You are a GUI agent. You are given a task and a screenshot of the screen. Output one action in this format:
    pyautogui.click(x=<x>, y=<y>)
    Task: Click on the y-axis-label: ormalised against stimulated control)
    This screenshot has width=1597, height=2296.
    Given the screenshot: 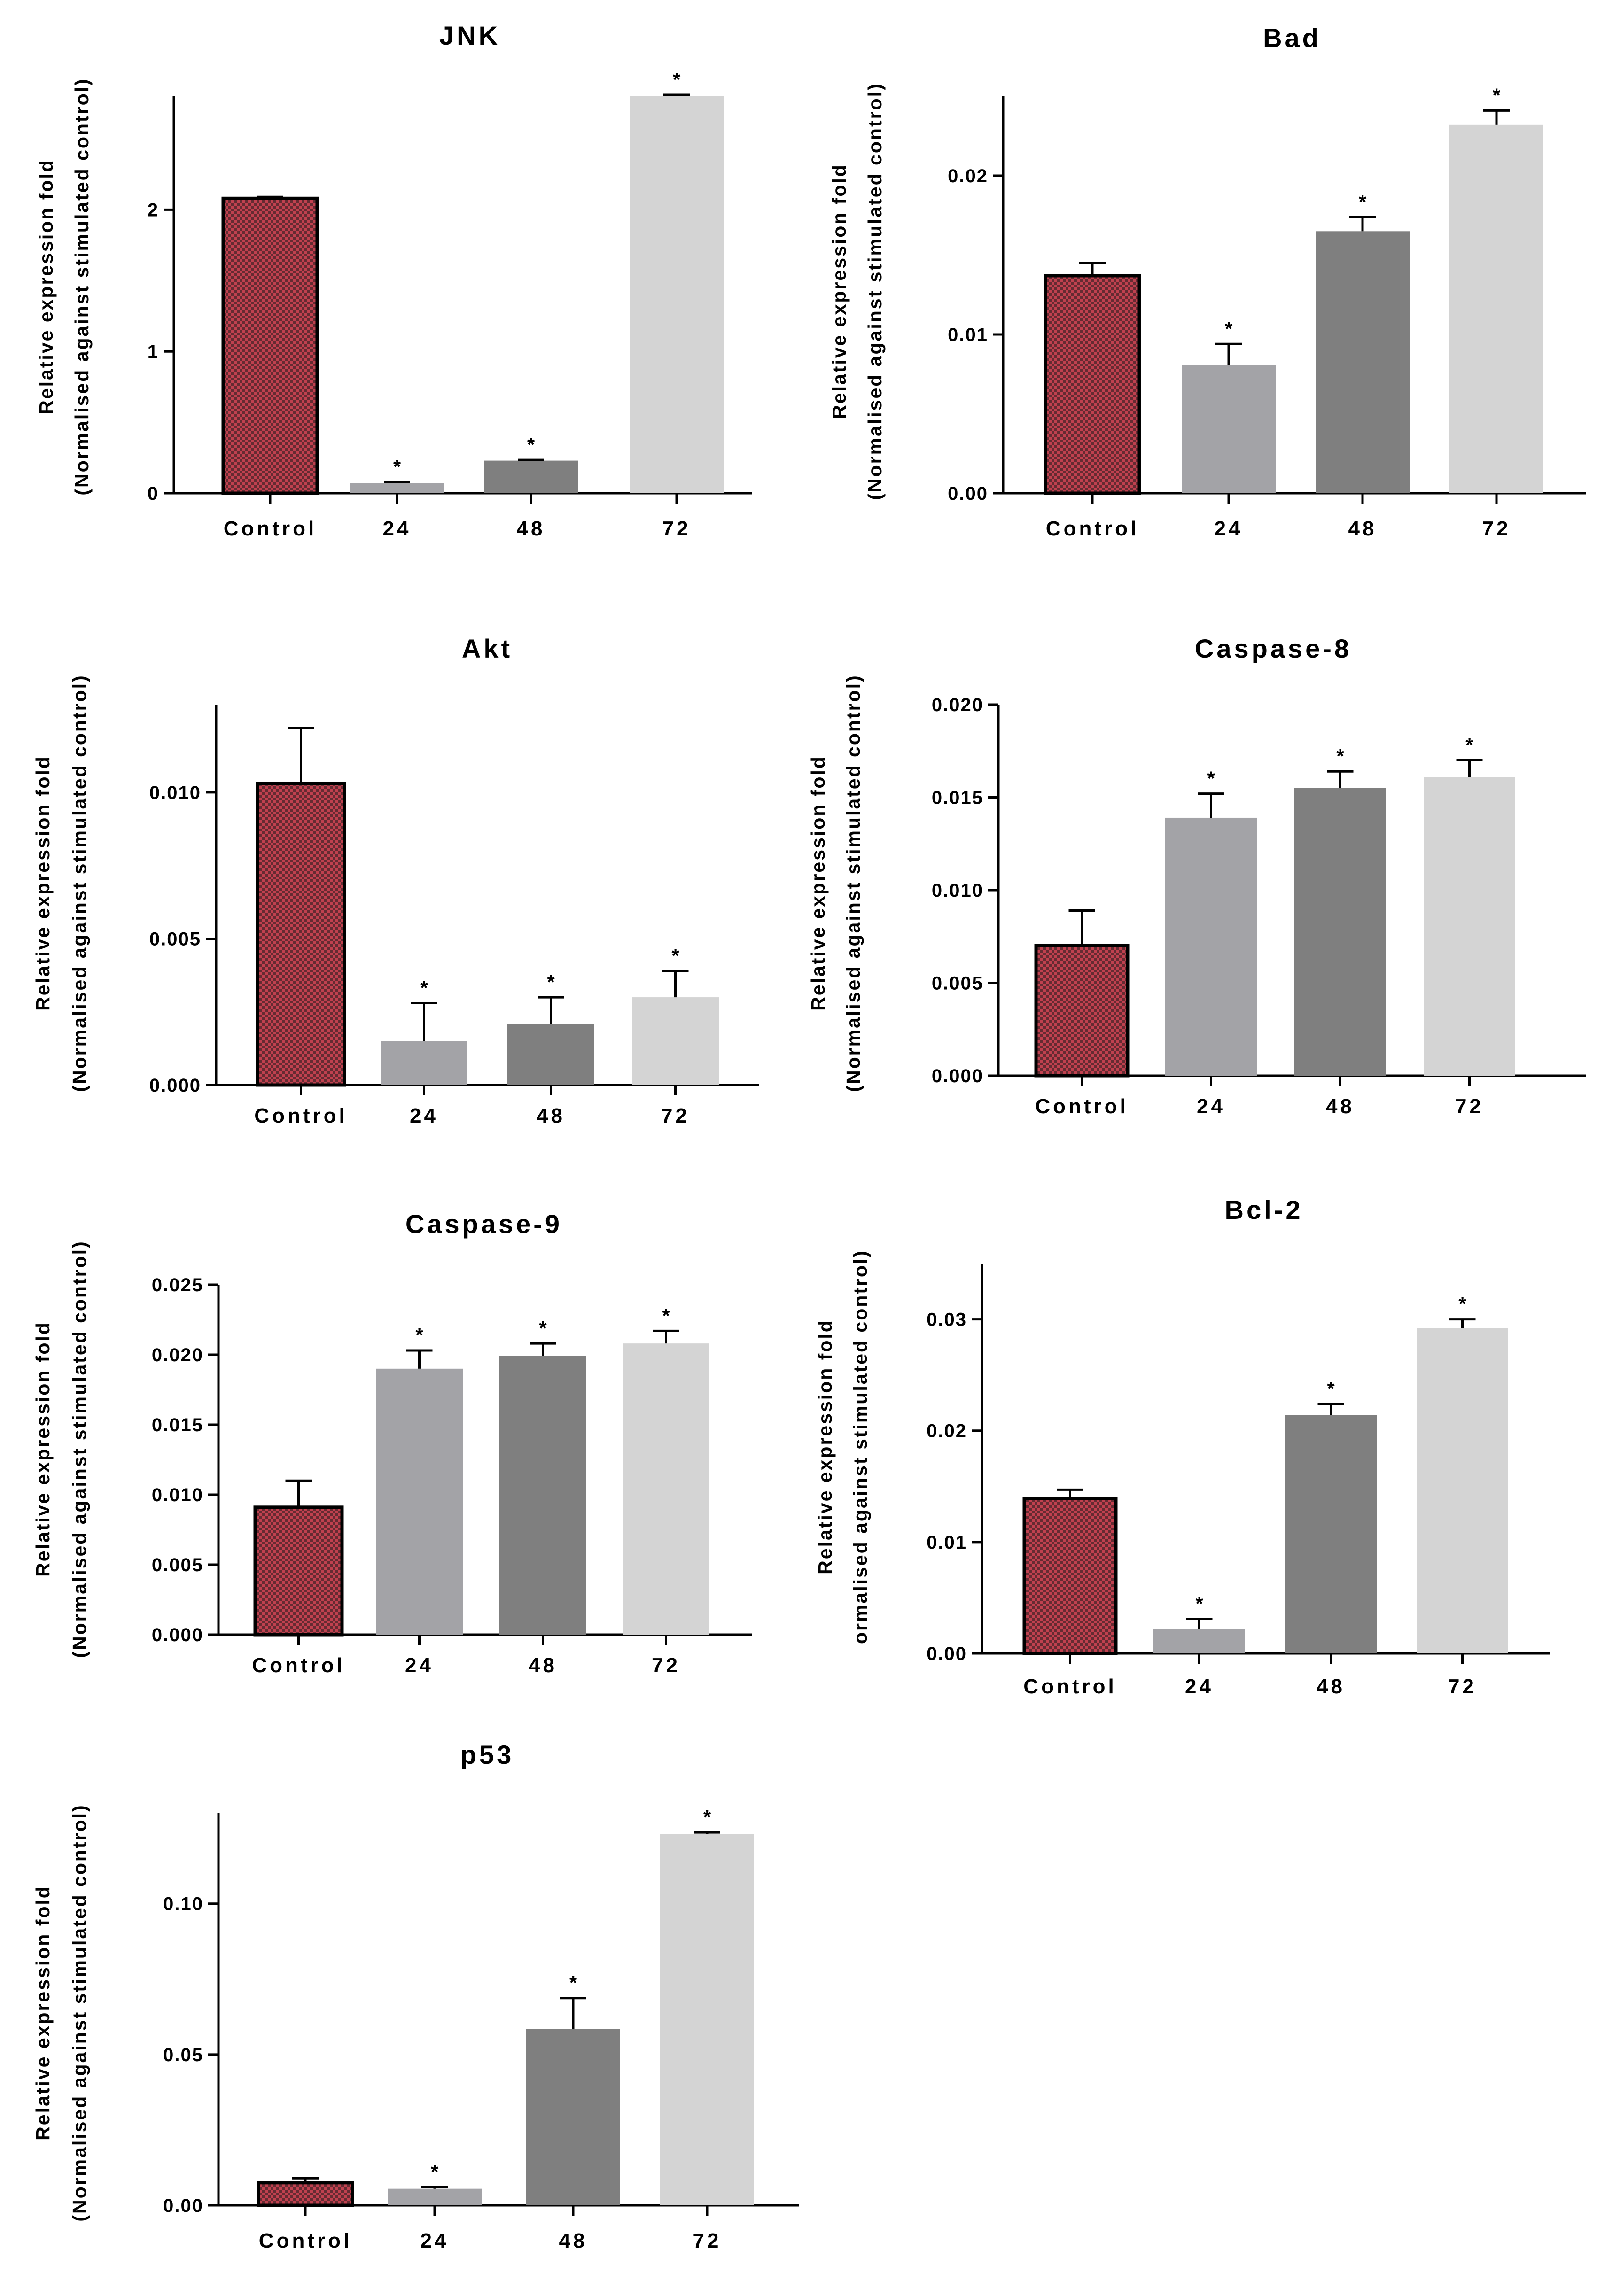 What is the action you would take?
    pyautogui.click(x=860, y=1446)
    